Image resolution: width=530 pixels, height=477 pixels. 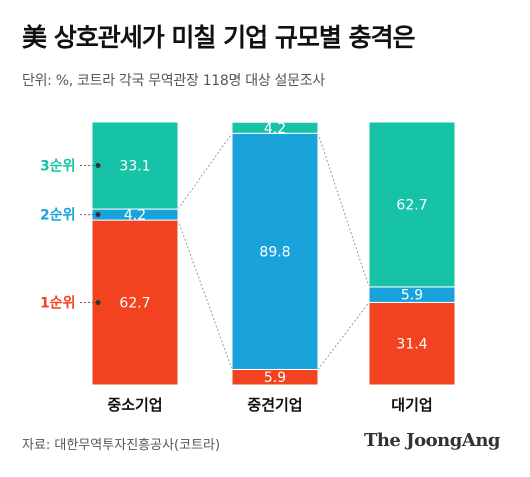 What do you see at coordinates (134, 405) in the screenshot?
I see `category-label-1: 중소기업` at bounding box center [134, 405].